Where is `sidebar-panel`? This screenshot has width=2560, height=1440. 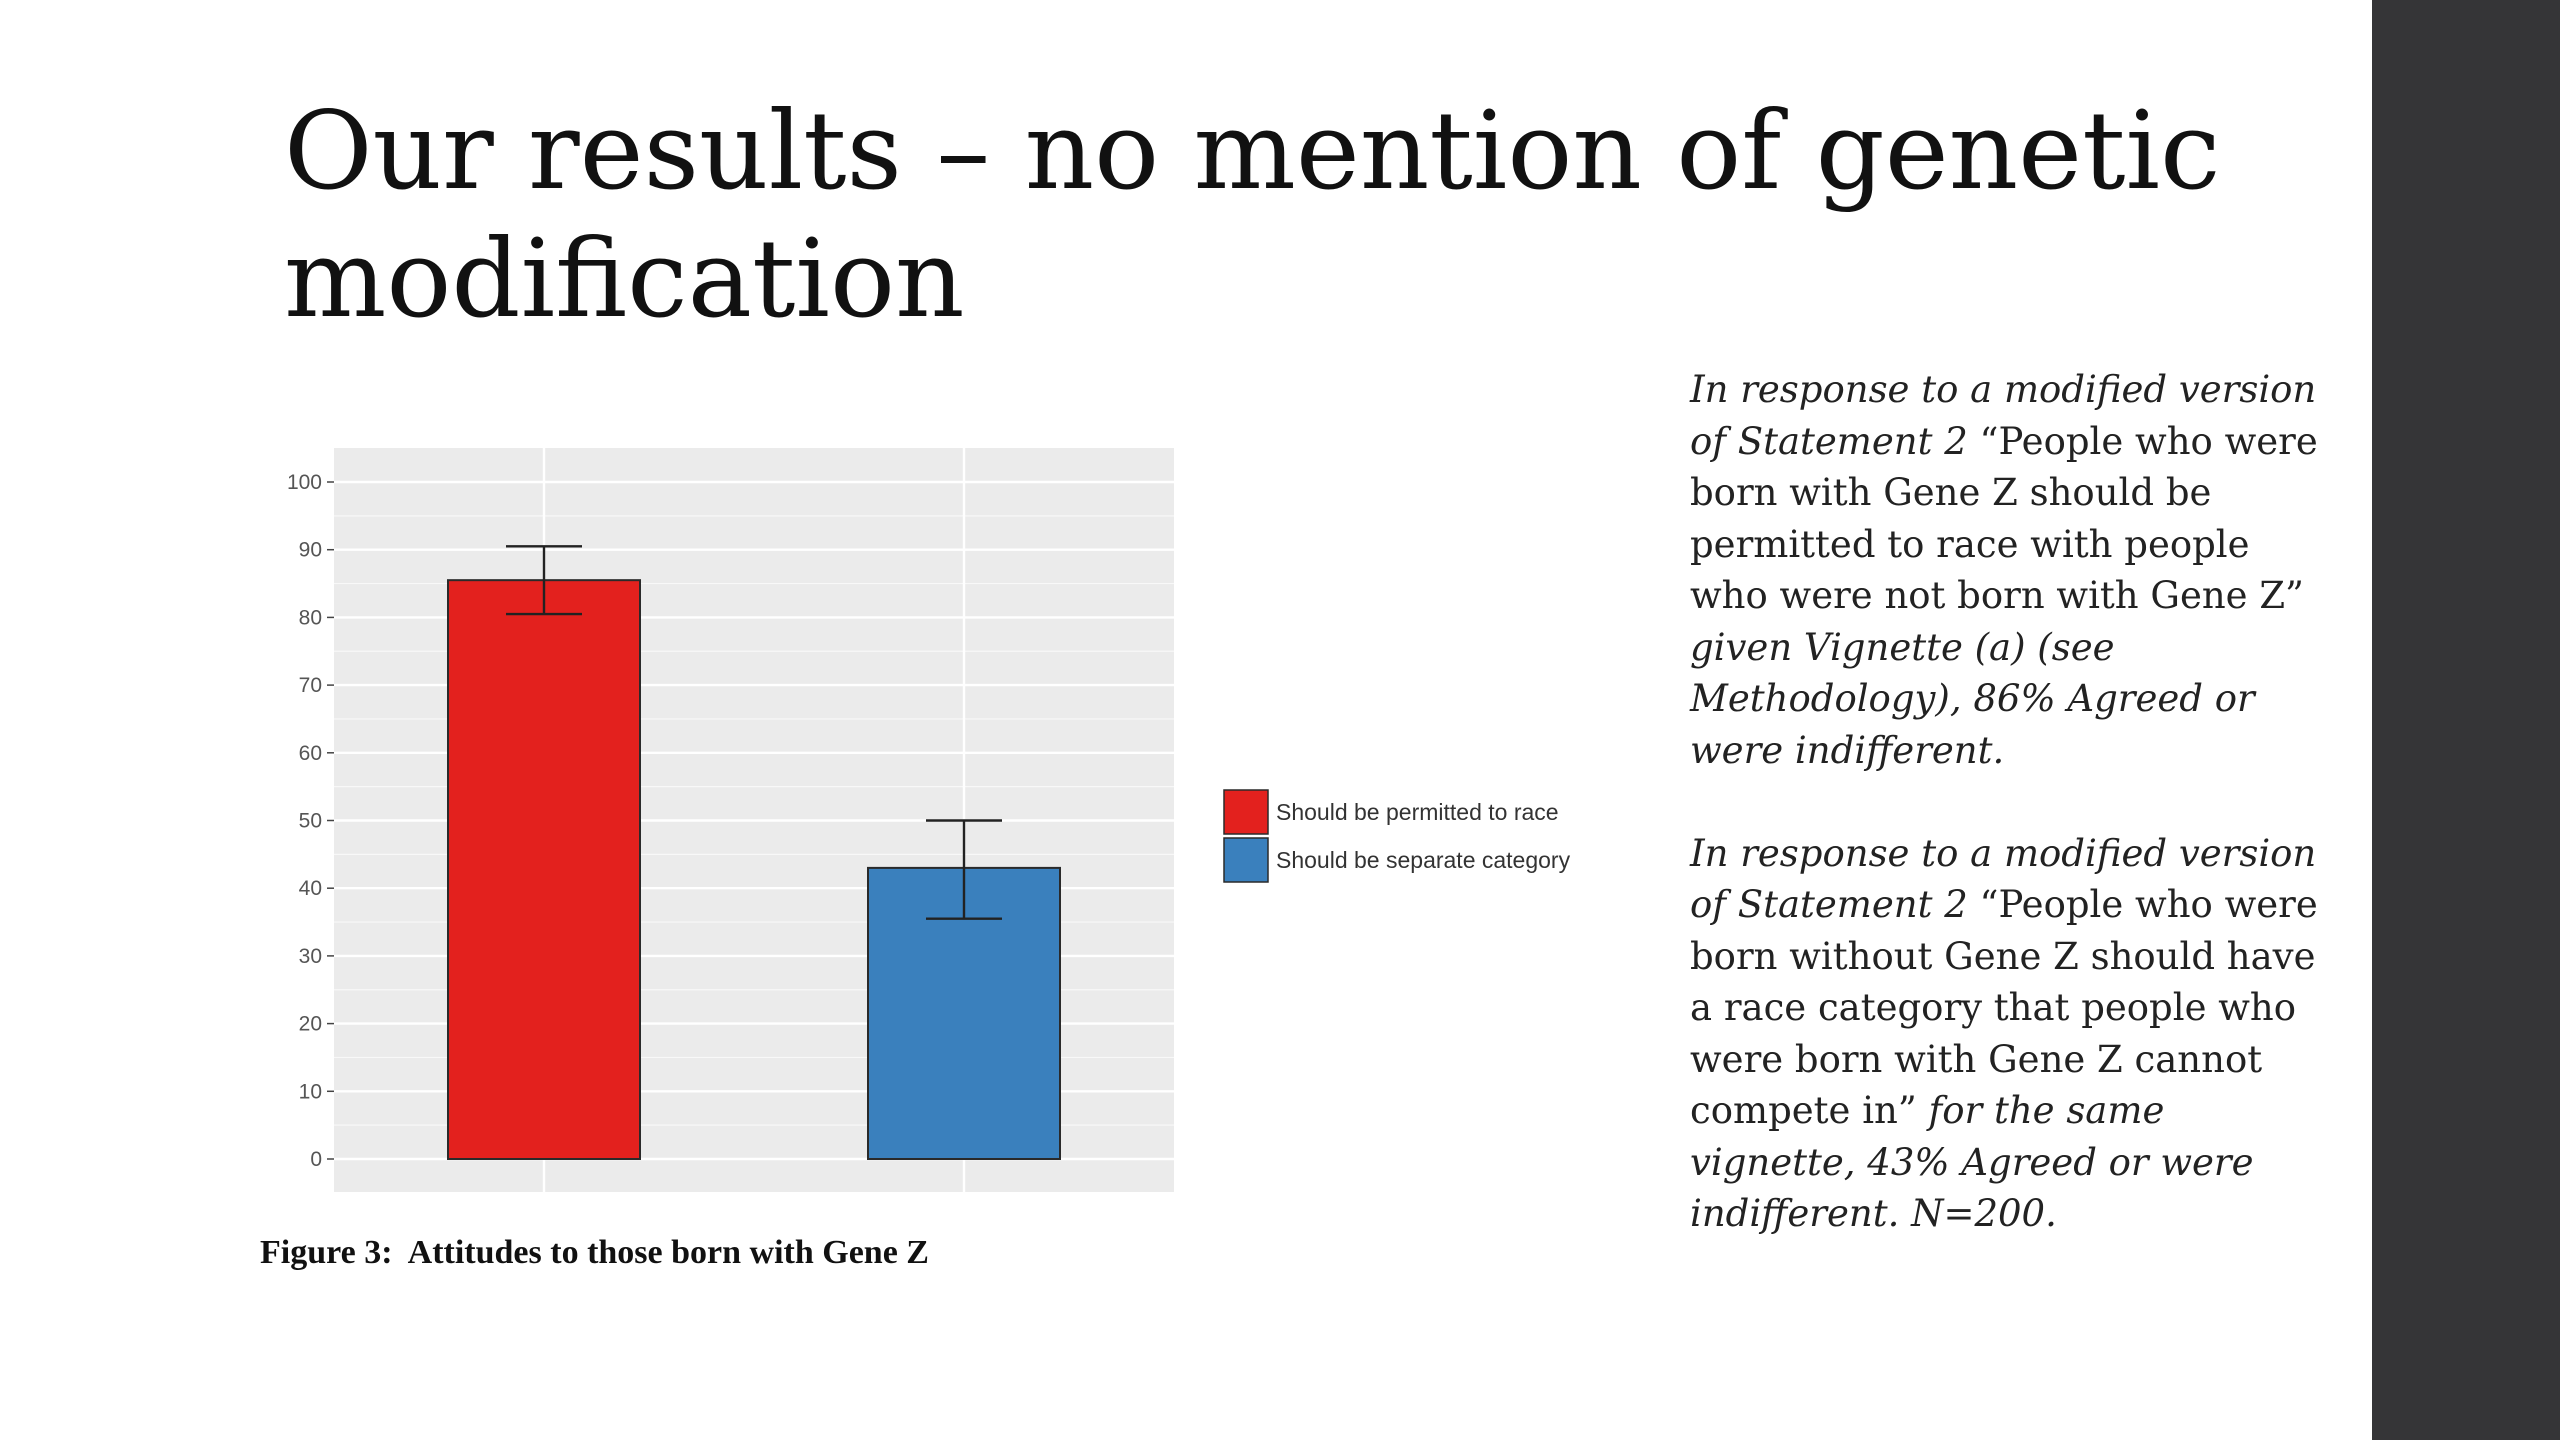
sidebar-panel is located at coordinates (2466, 720).